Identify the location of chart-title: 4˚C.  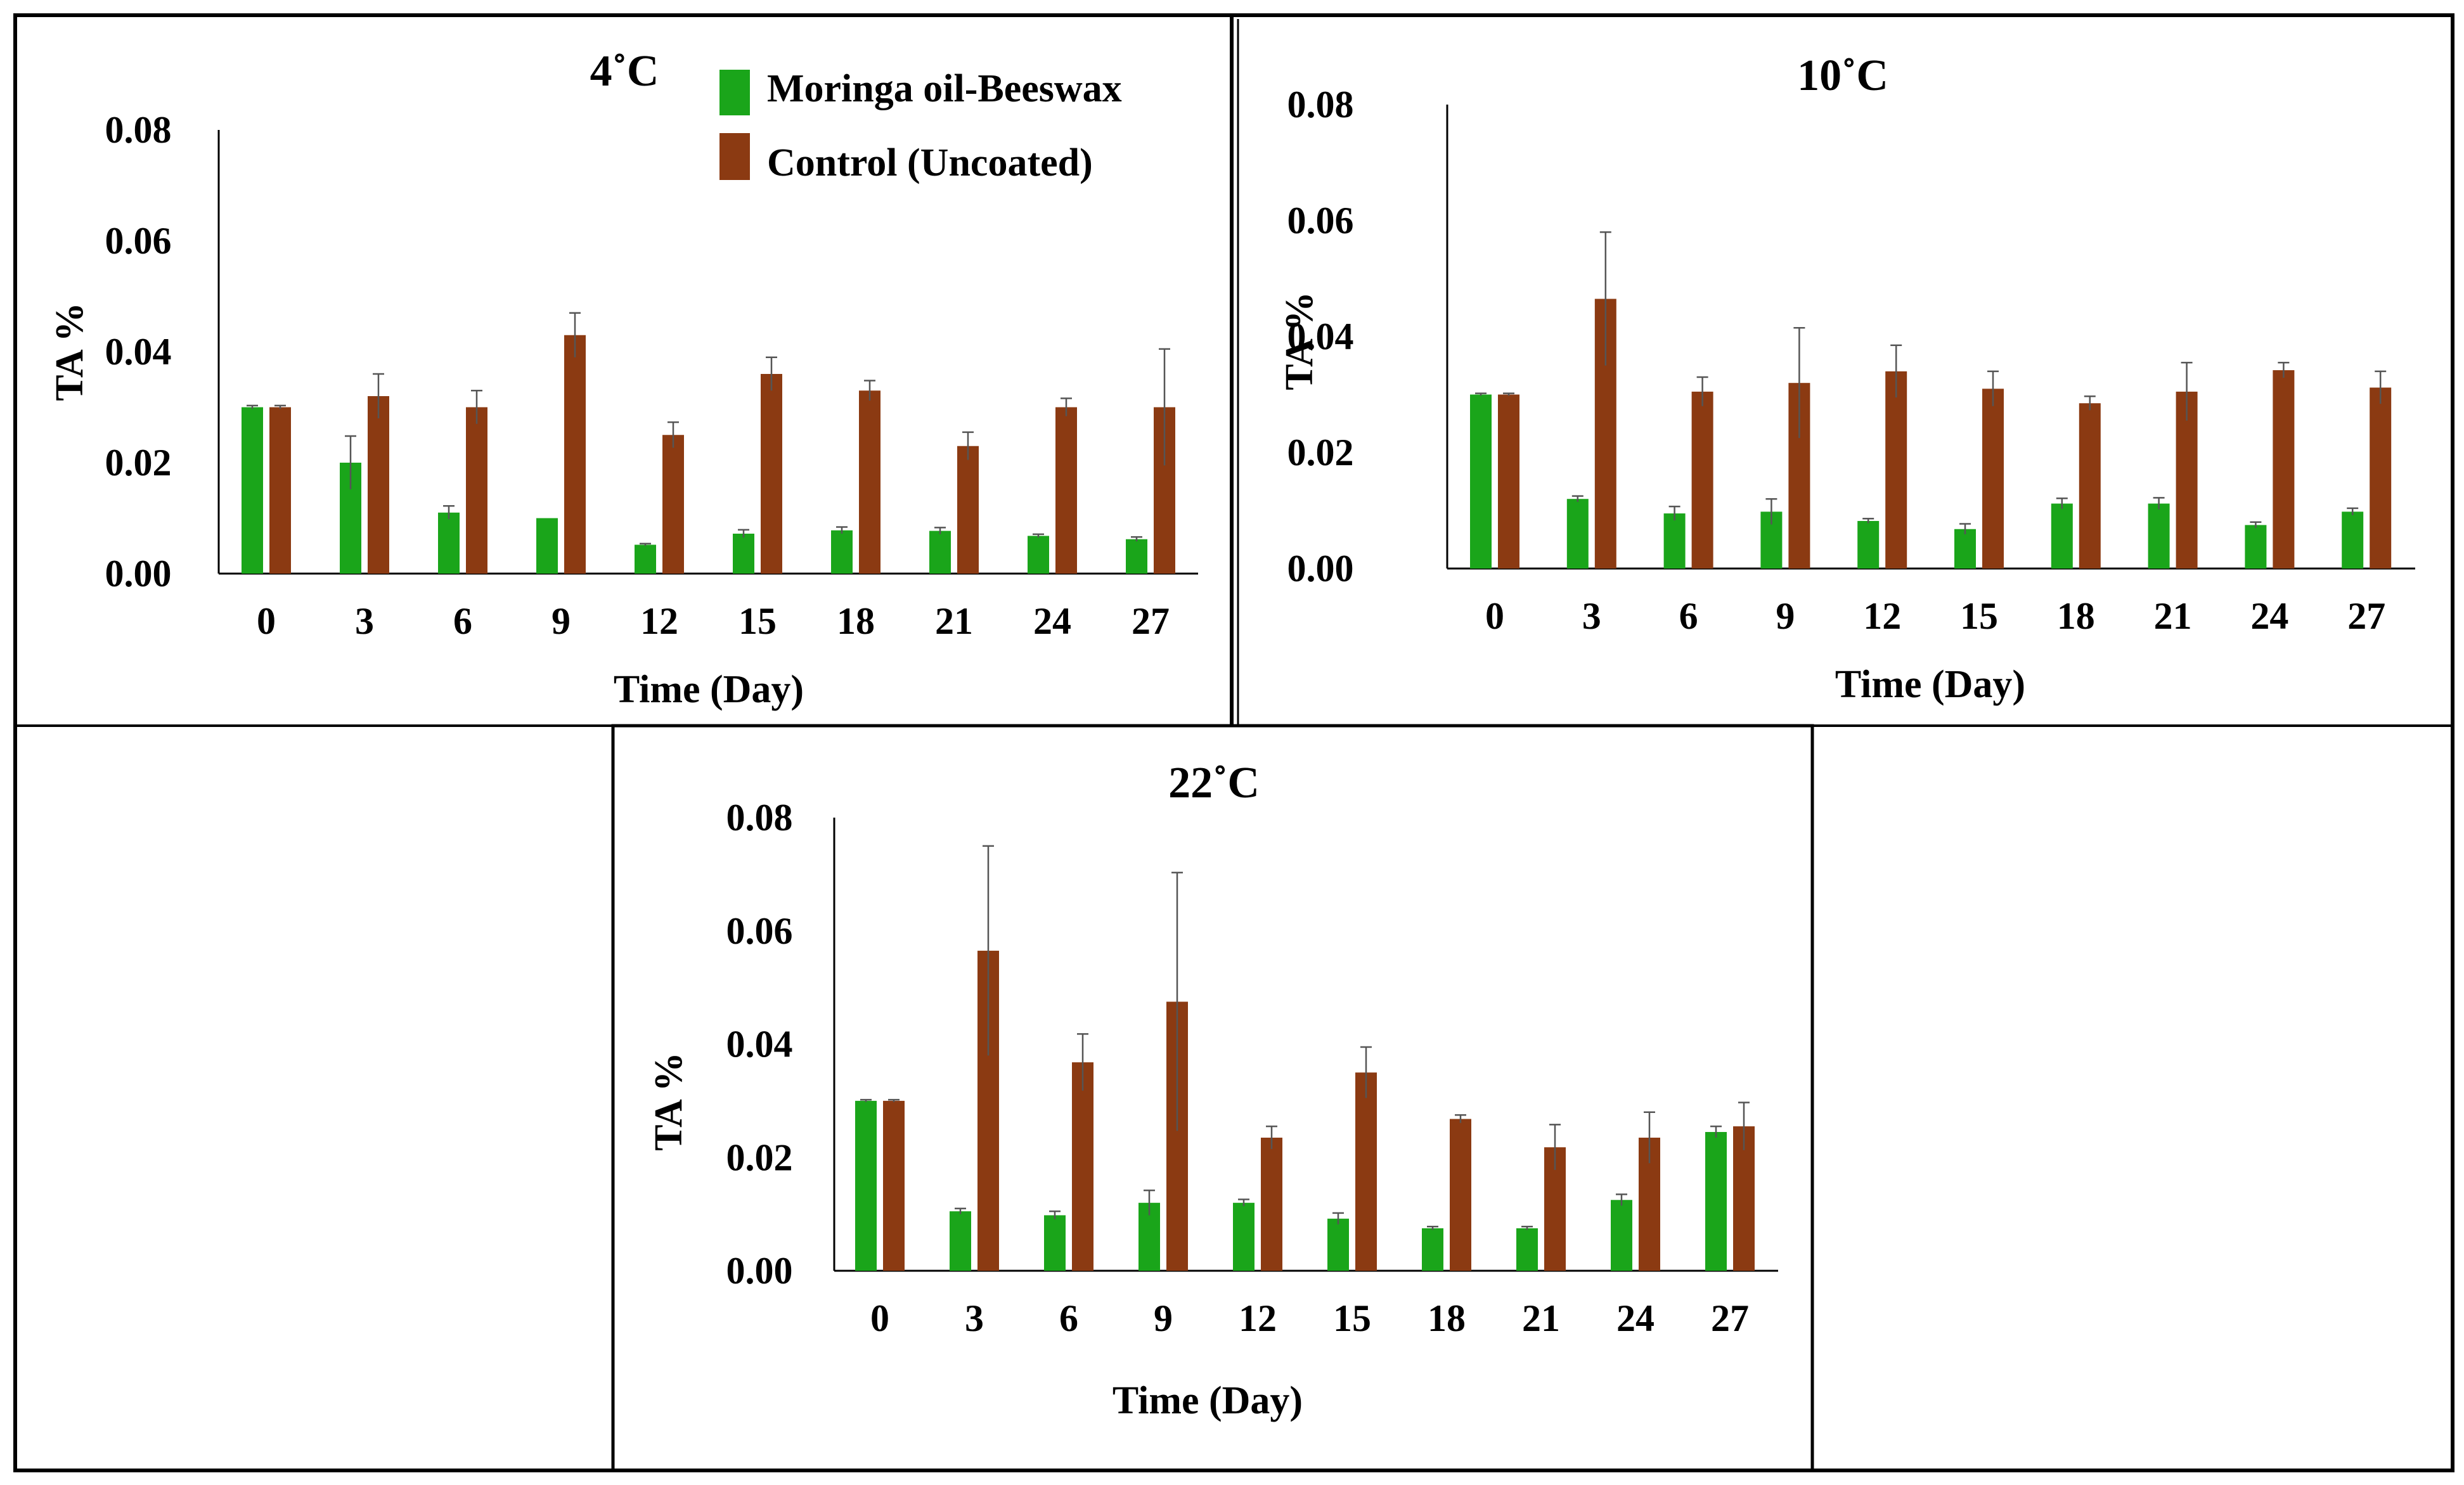
(624, 71).